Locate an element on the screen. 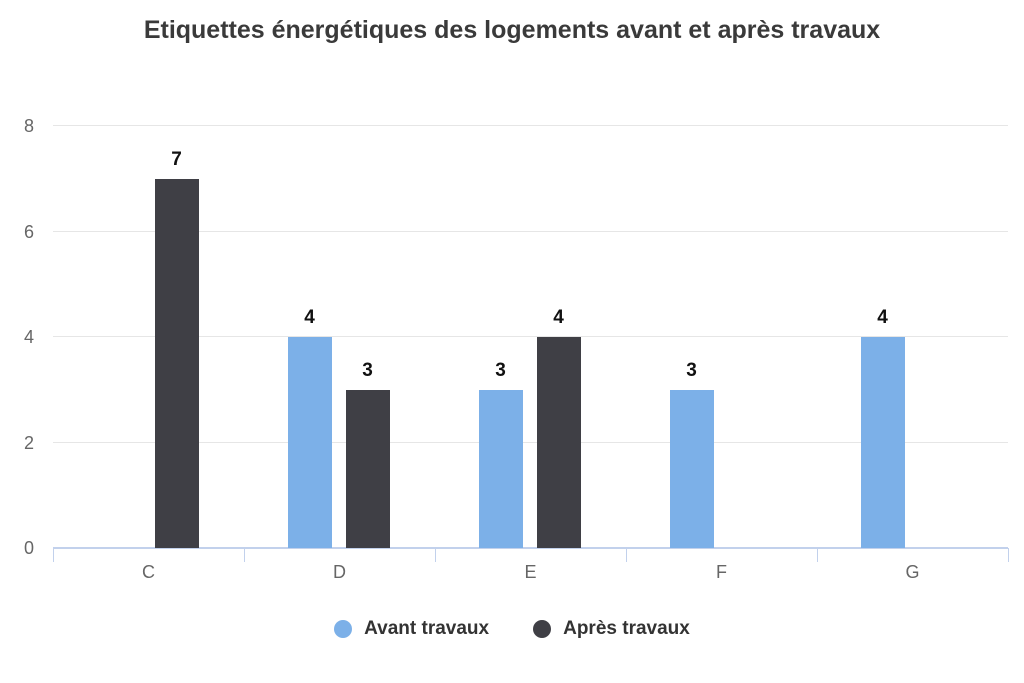  bar-avant-travaux-E is located at coordinates (500, 468).